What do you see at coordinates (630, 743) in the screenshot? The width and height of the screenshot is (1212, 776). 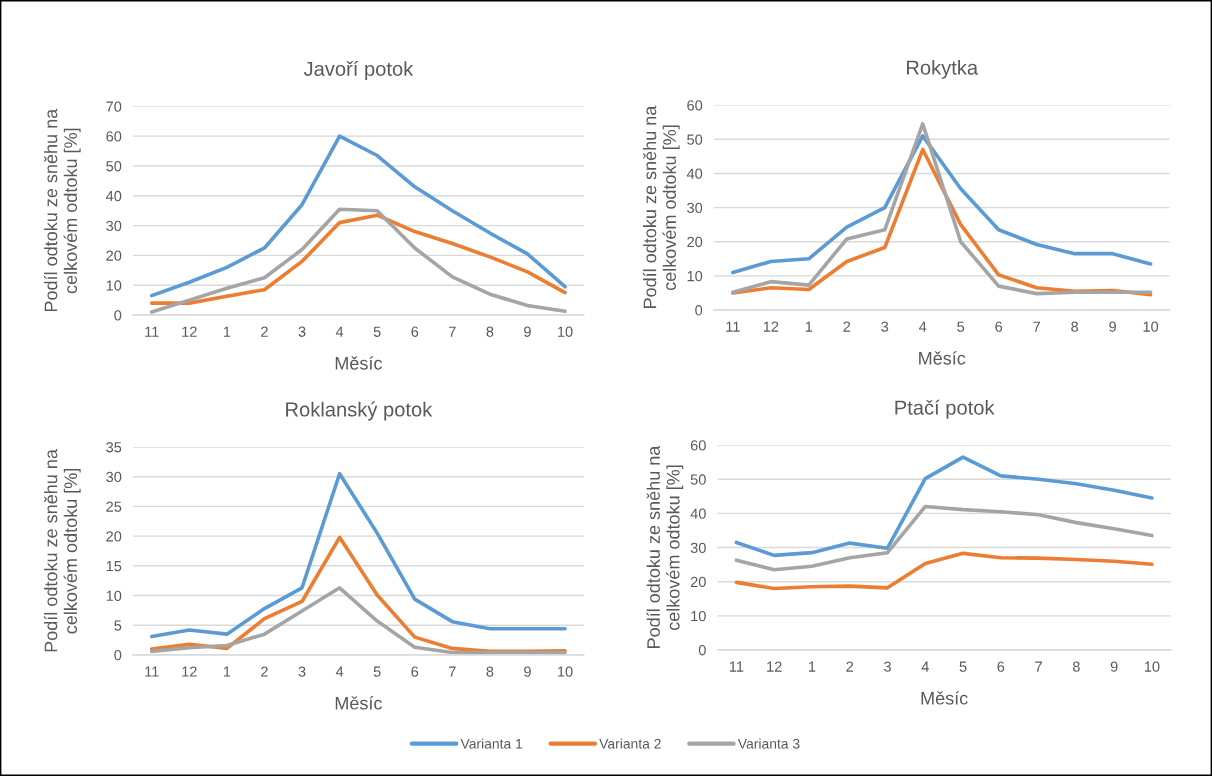 I see `legend-label: Varianta 2` at bounding box center [630, 743].